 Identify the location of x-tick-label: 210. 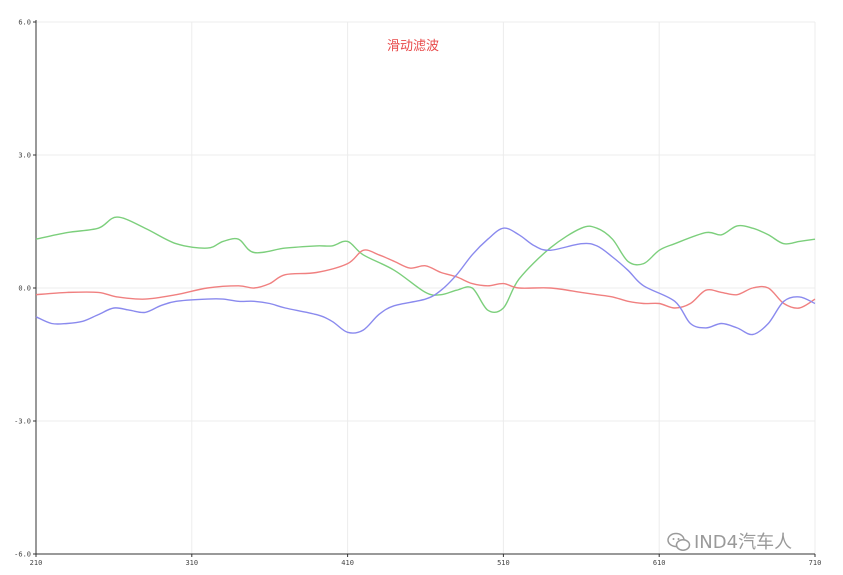
(36, 563).